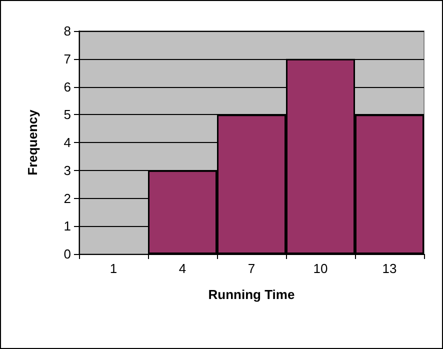  Describe the element at coordinates (251, 294) in the screenshot. I see `x-axis-title: Running Time` at that location.